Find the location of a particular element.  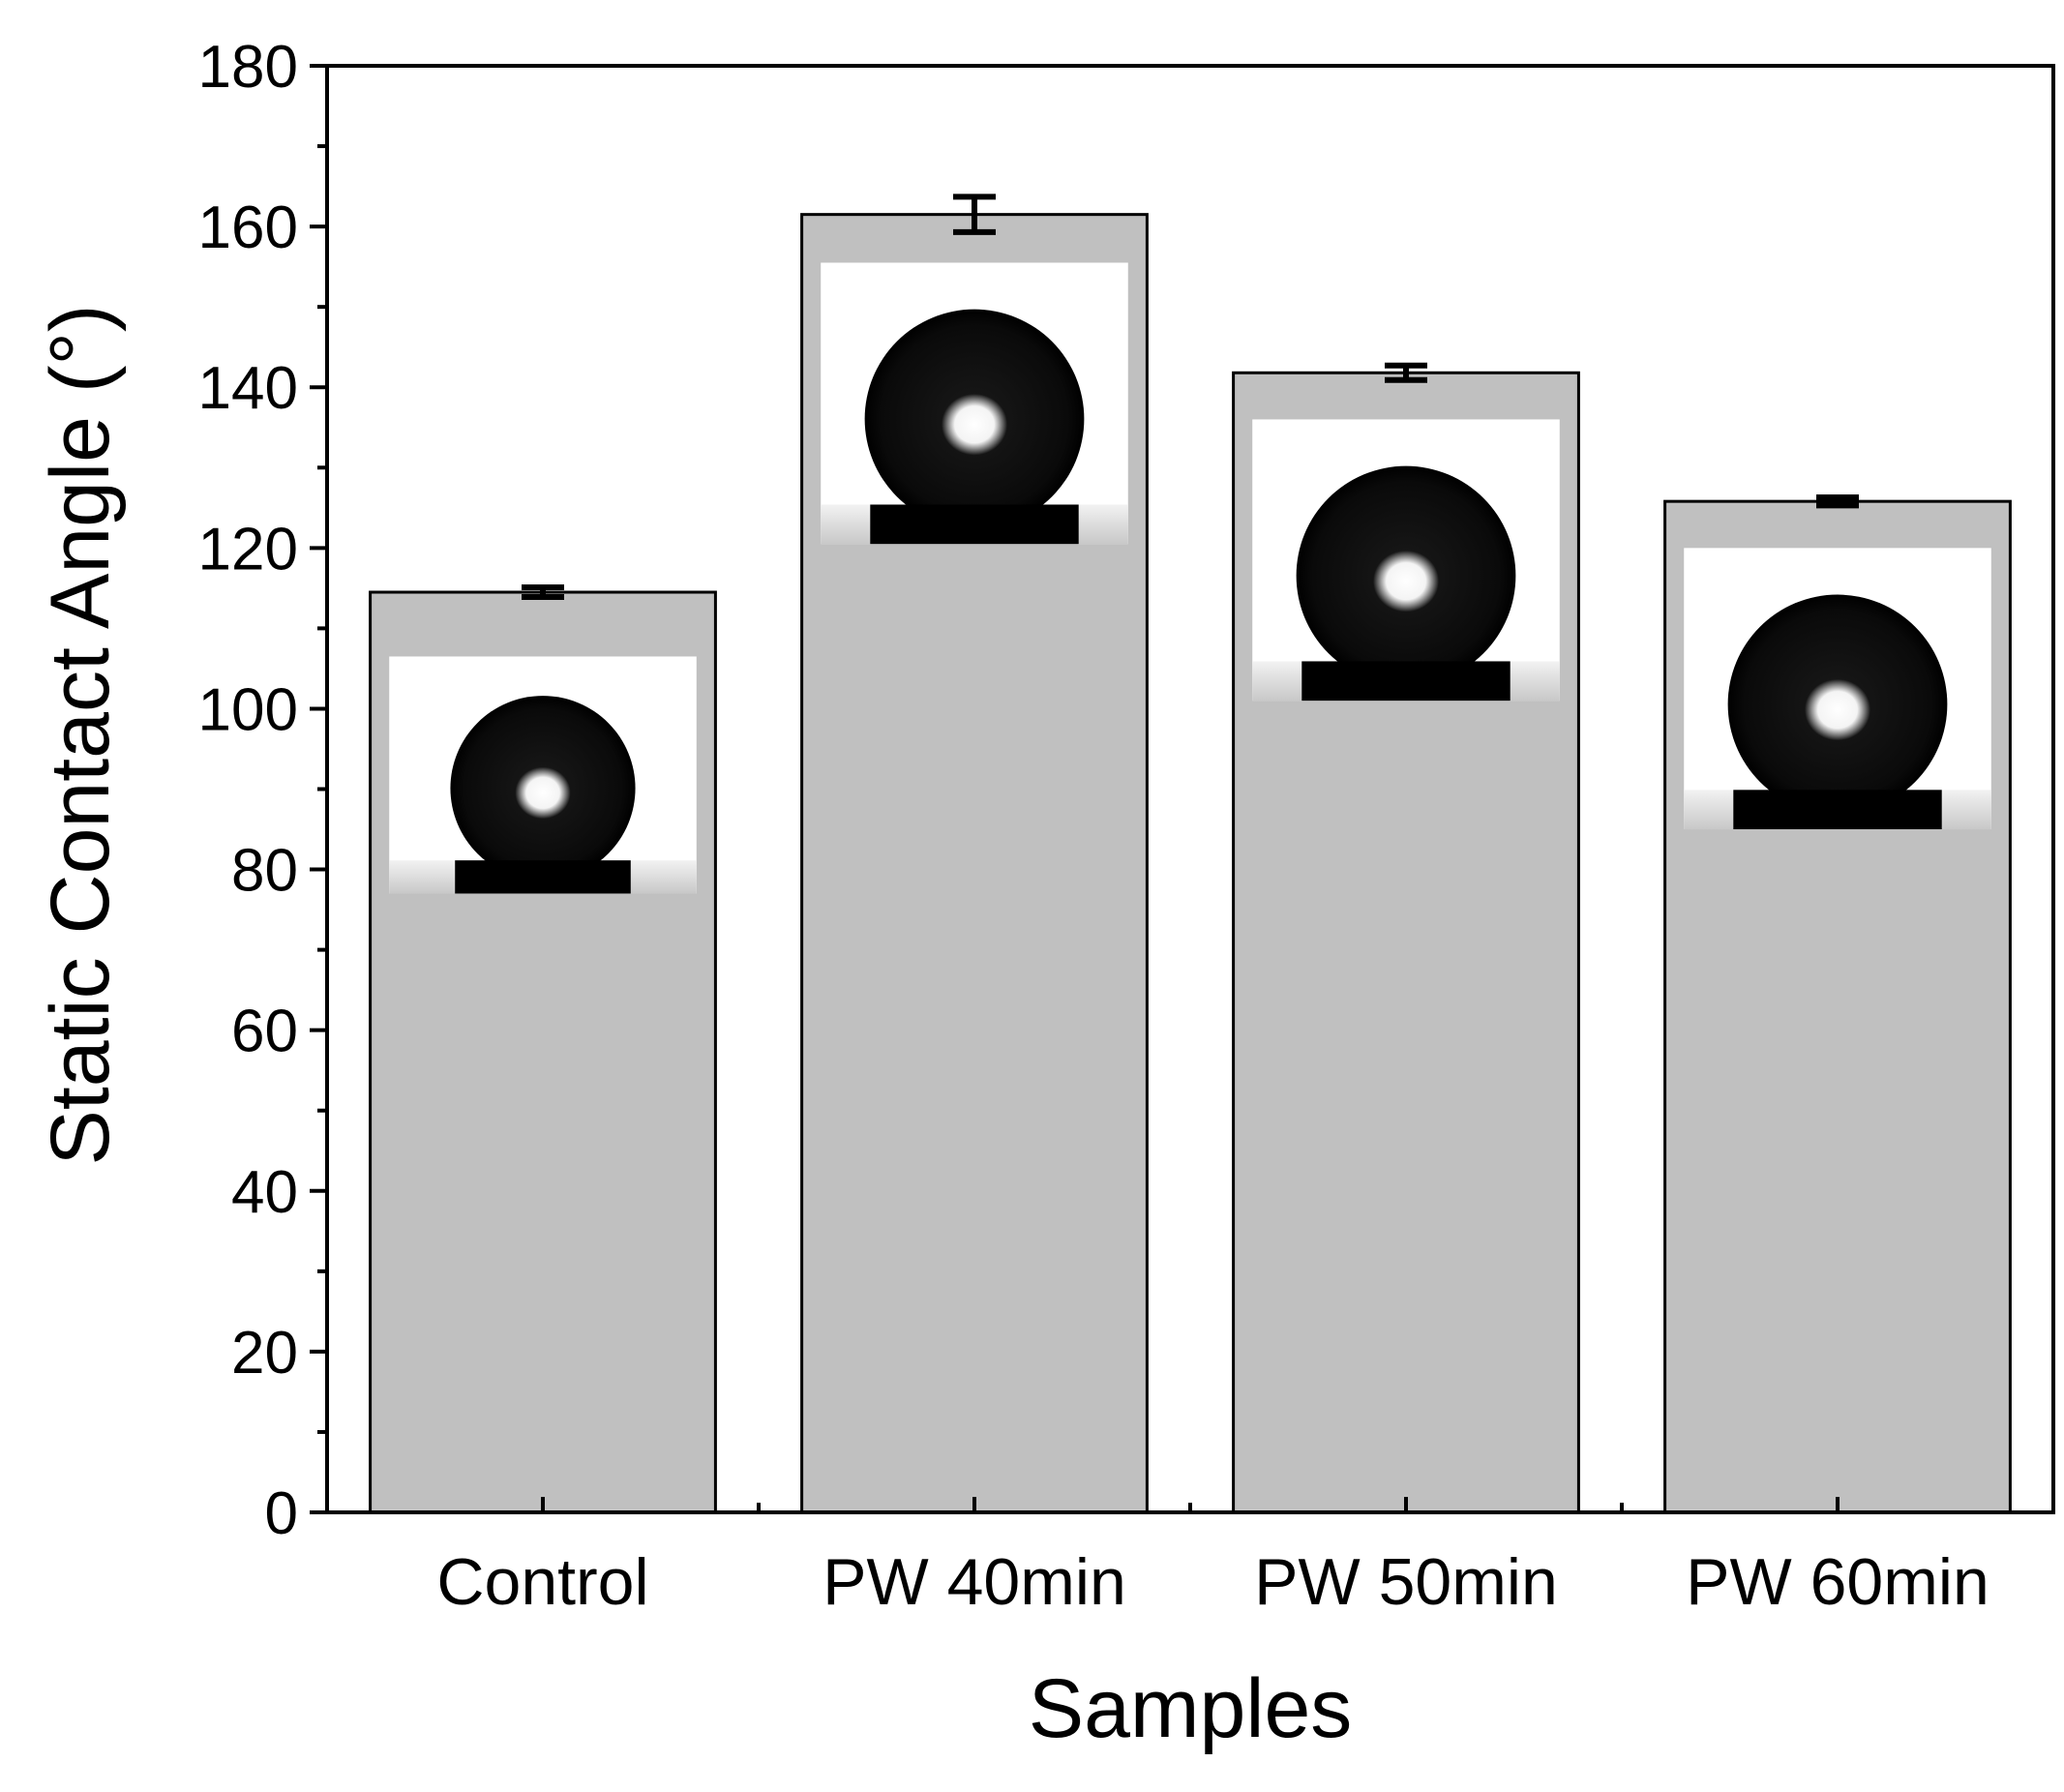

error-bars is located at coordinates (1190, 397).